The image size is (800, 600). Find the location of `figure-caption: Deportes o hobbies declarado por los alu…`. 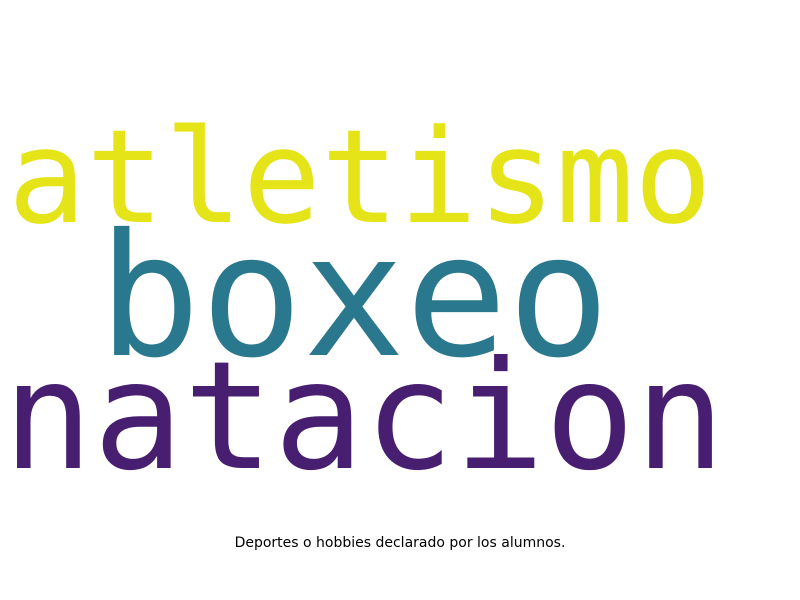

figure-caption: Deportes o hobbies declarado por los alu… is located at coordinates (400, 543).